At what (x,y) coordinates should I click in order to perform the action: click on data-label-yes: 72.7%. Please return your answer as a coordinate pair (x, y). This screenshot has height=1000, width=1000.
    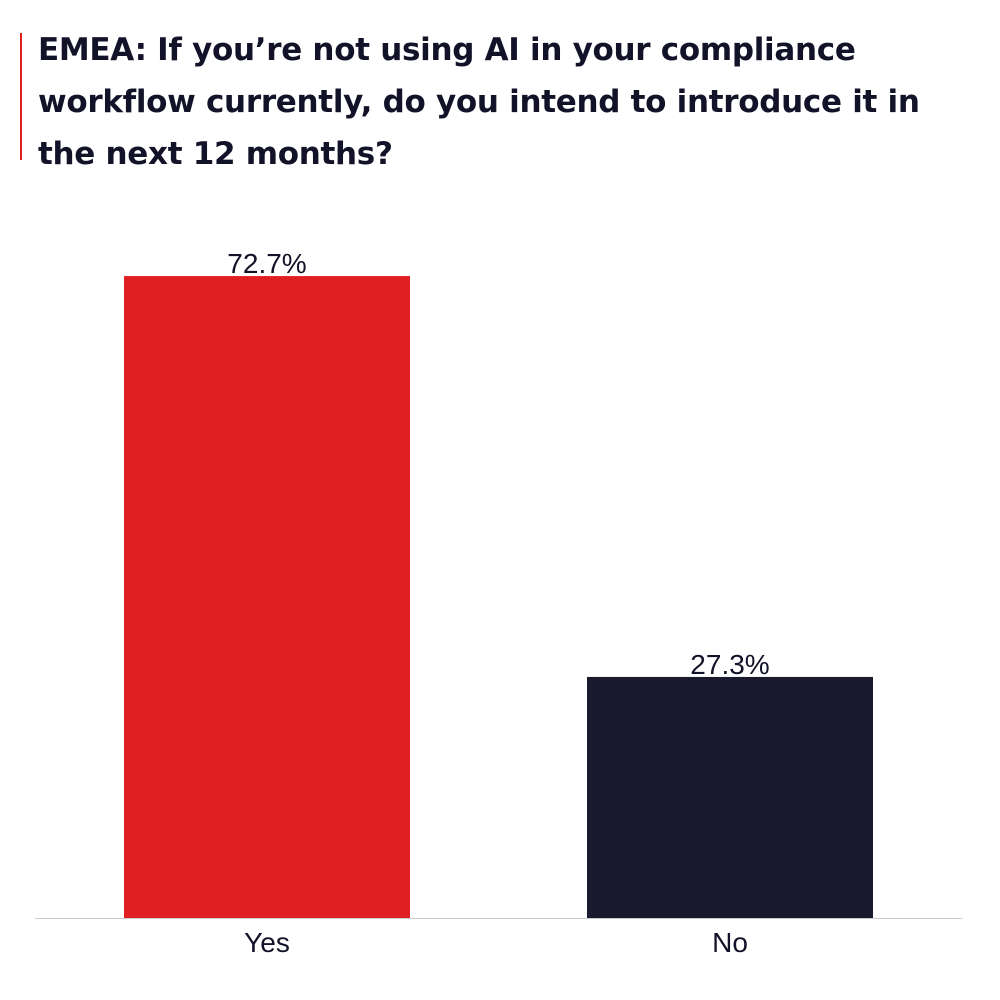
    Looking at the image, I should click on (266, 263).